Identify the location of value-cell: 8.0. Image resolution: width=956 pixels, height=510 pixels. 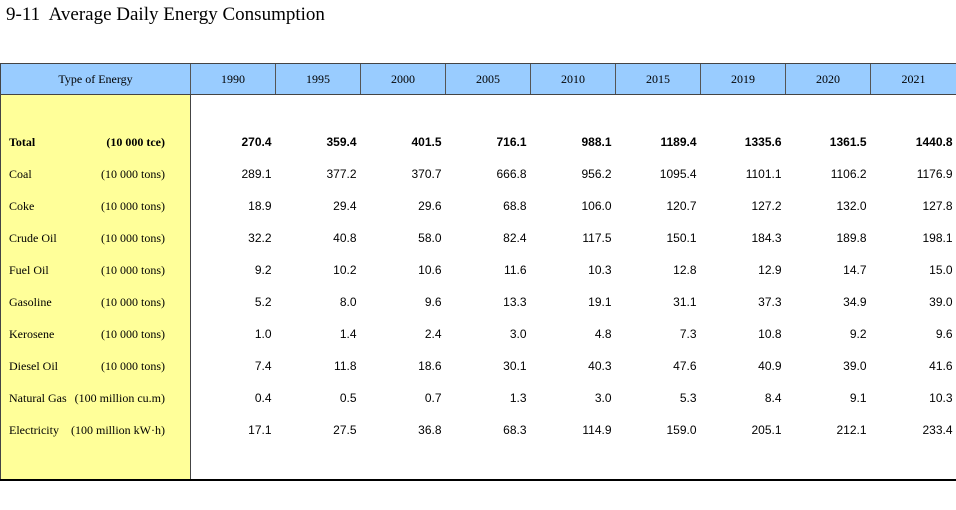
(348, 302).